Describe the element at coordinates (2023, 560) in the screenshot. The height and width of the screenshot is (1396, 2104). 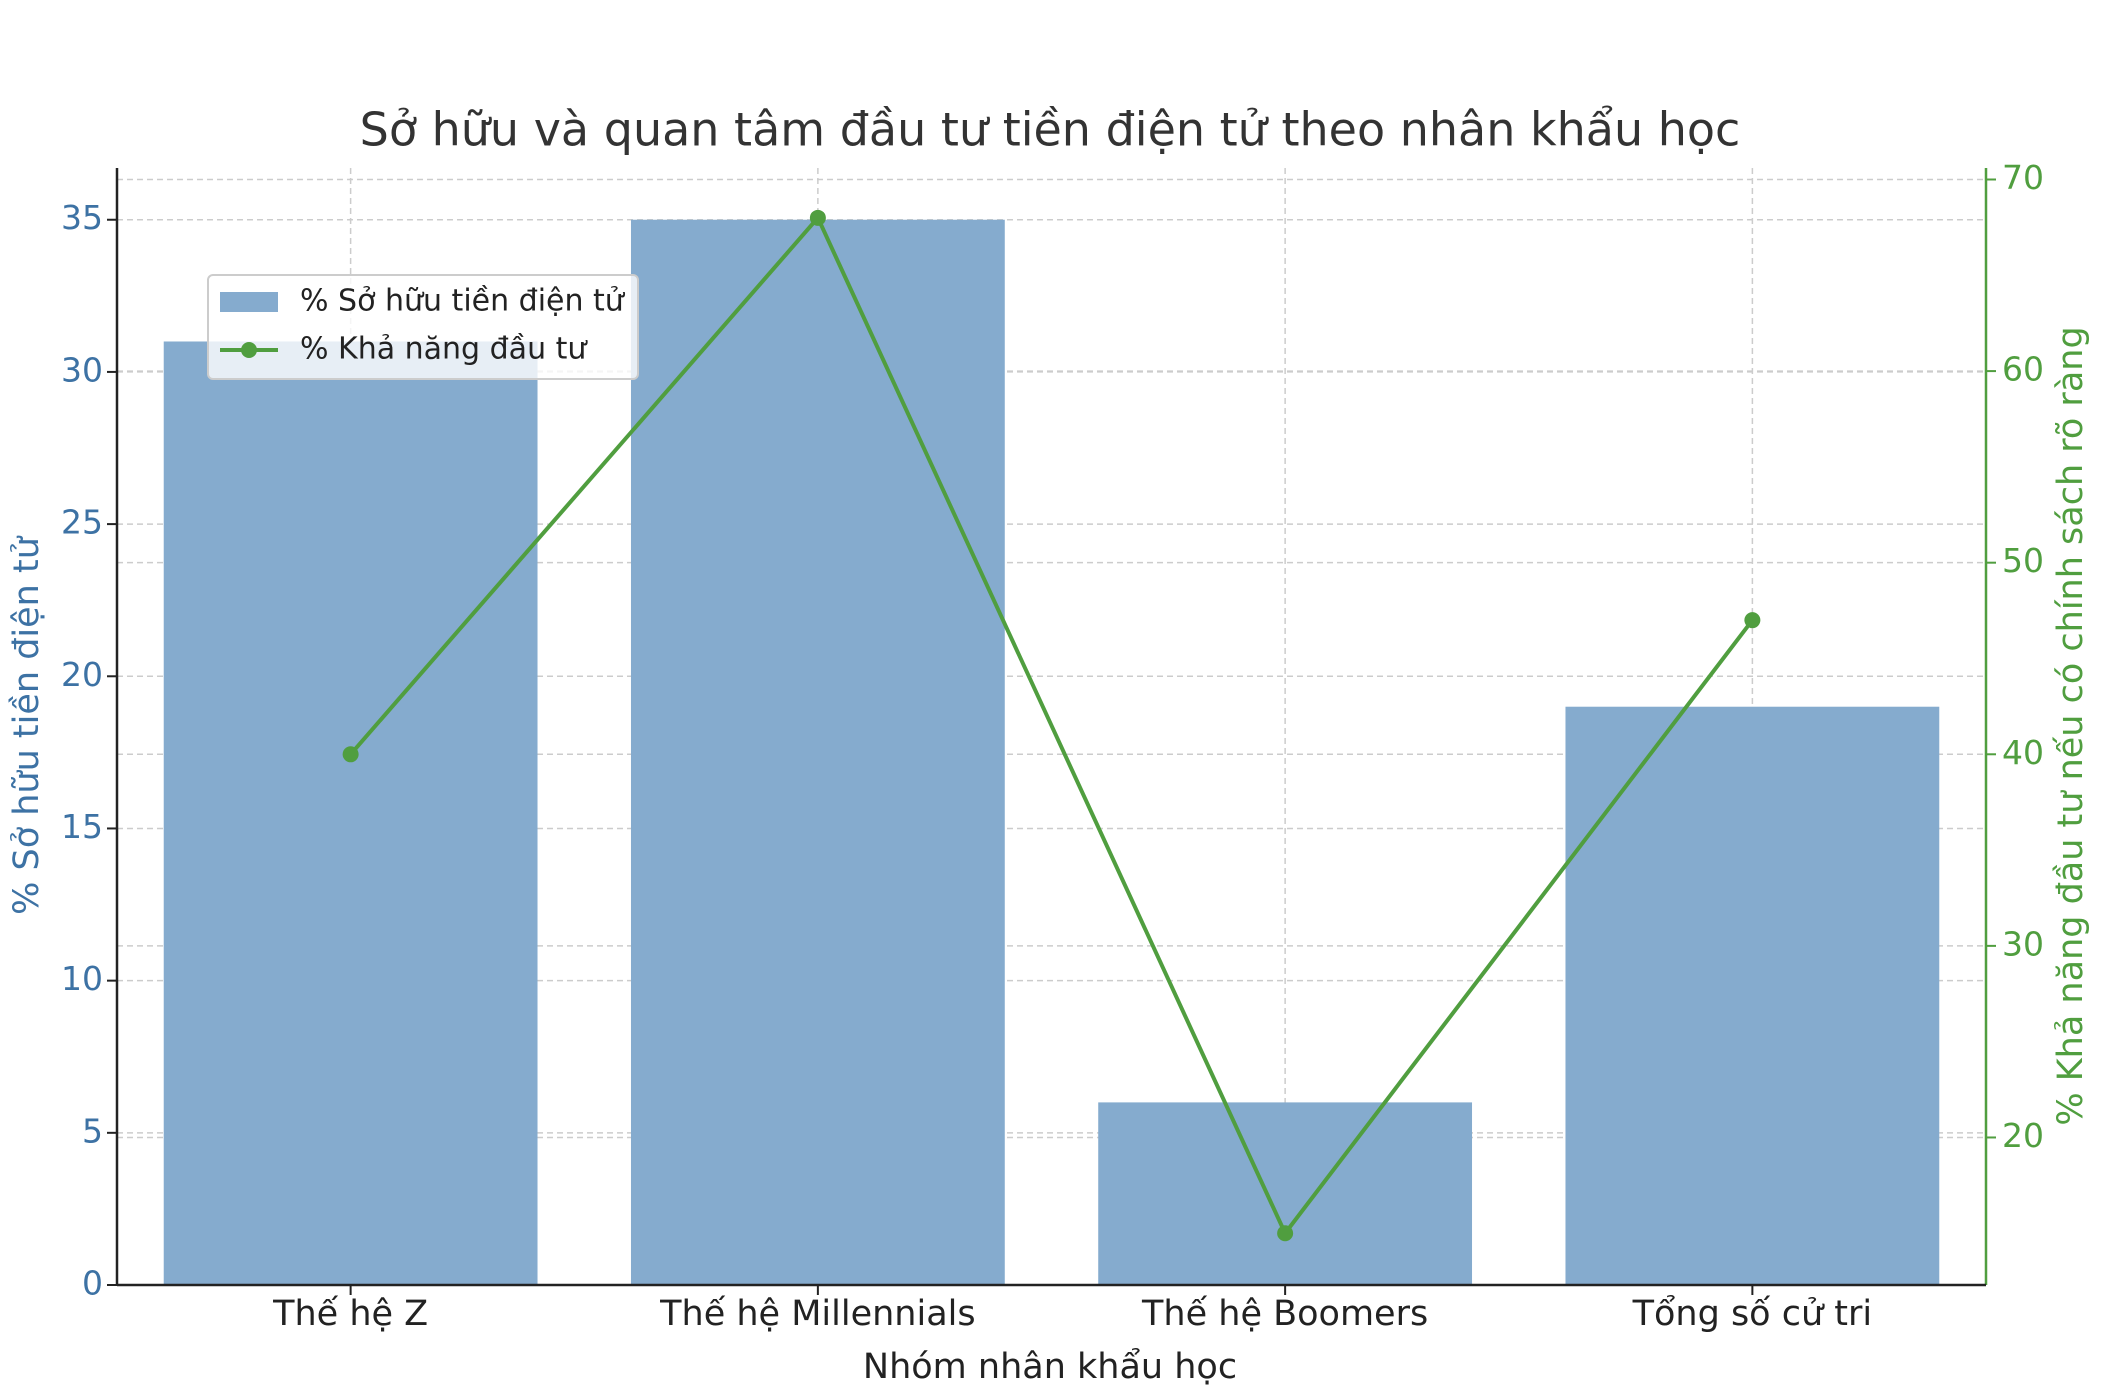
I see `y2-tick-label: 50` at that location.